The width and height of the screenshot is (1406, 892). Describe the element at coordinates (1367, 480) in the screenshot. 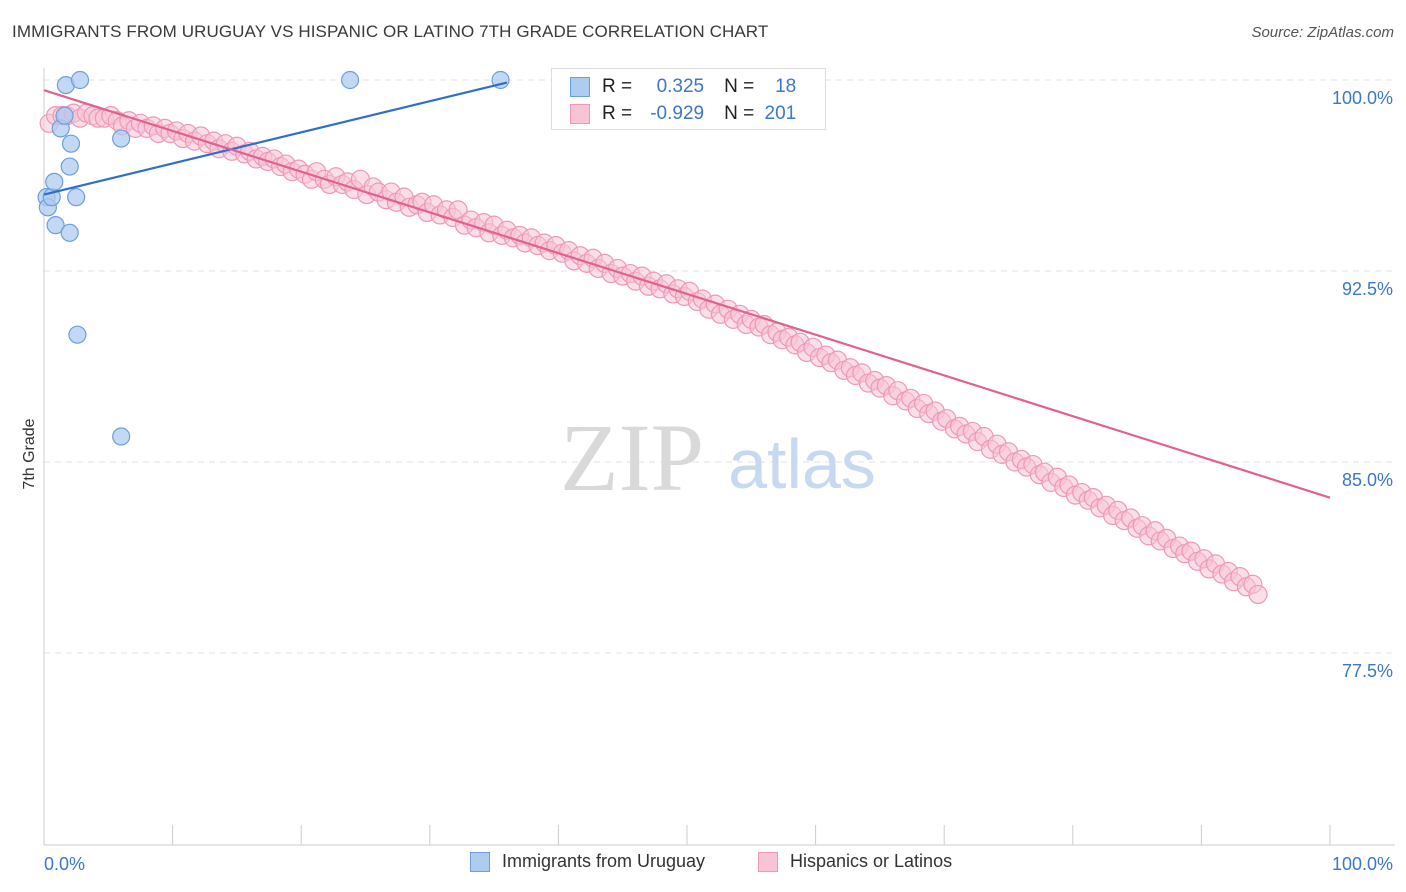

I see `y-tick-label: 85.0%` at that location.